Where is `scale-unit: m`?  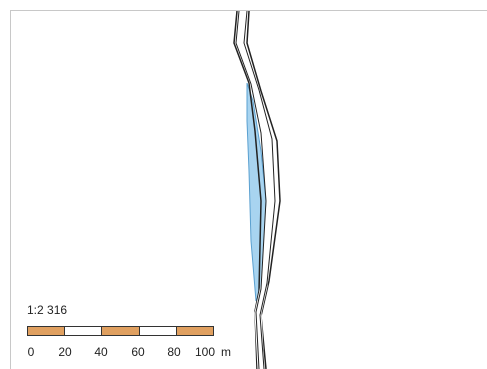
scale-unit: m is located at coordinates (226, 352).